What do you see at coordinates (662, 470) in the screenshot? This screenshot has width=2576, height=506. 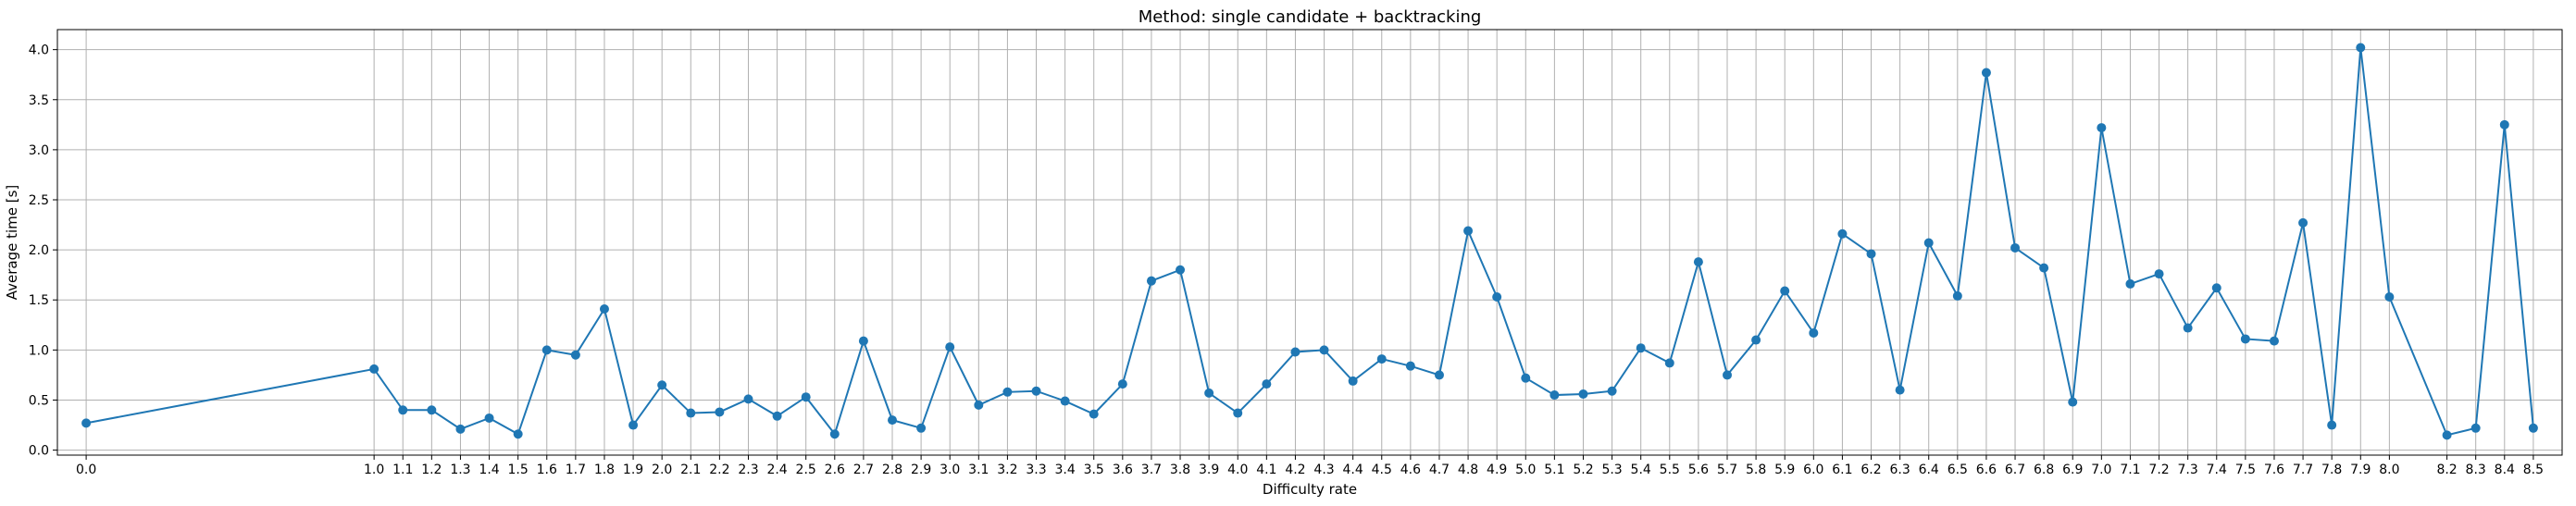 I see `x-tick-label: 2.0` at bounding box center [662, 470].